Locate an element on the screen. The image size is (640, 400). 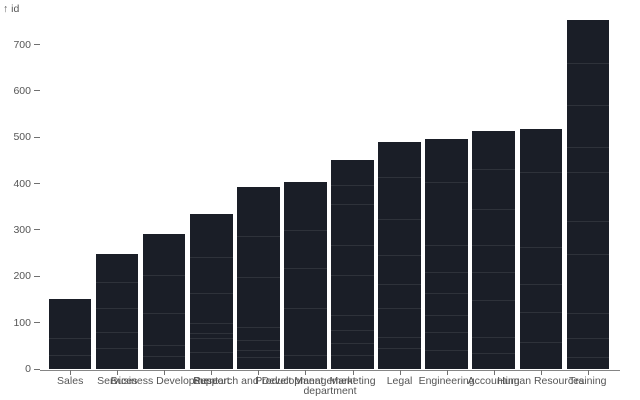
x-tick-label: Legal is located at coordinates (399, 380).